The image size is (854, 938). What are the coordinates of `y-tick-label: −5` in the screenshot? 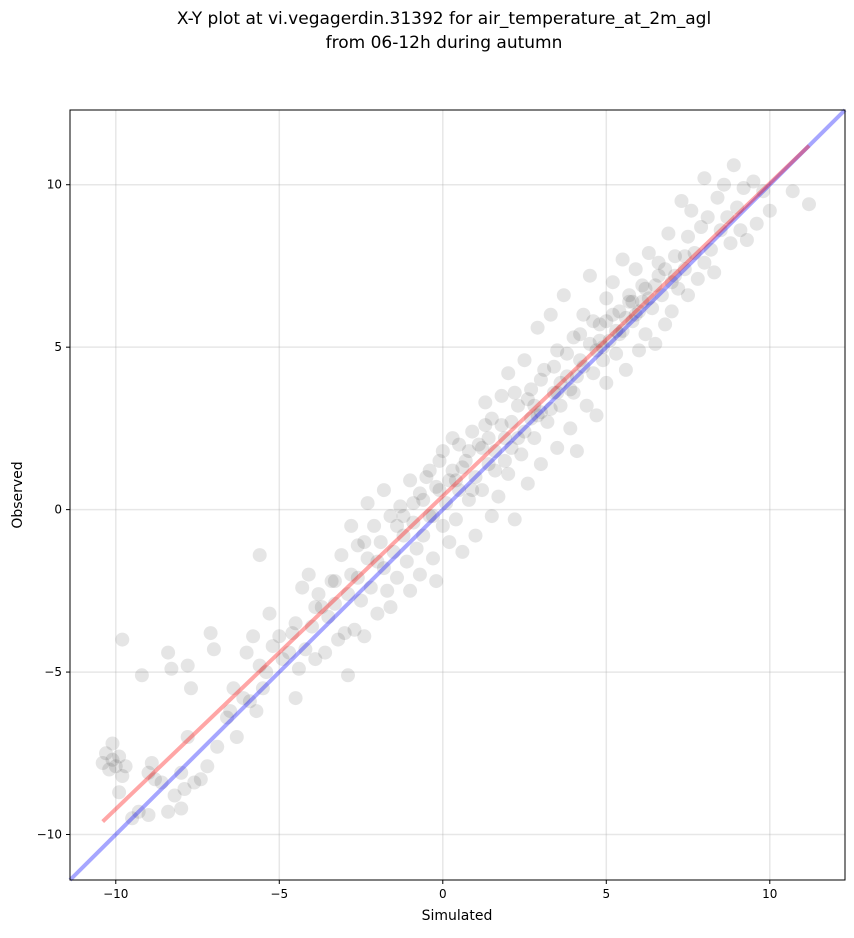 It's located at (53, 672).